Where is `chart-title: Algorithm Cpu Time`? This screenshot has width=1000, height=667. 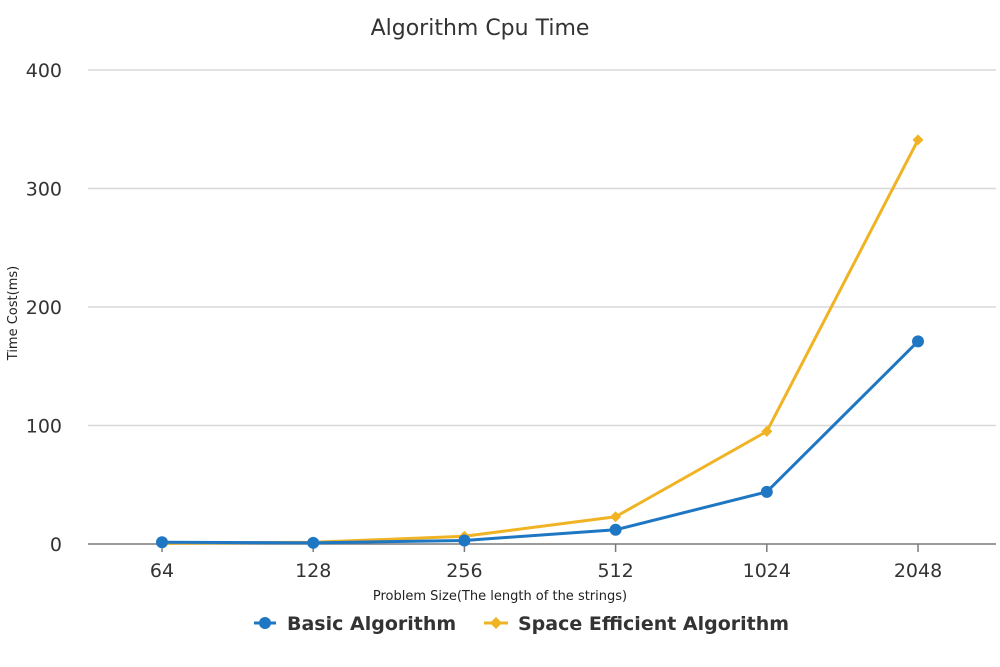
chart-title: Algorithm Cpu Time is located at coordinates (480, 28).